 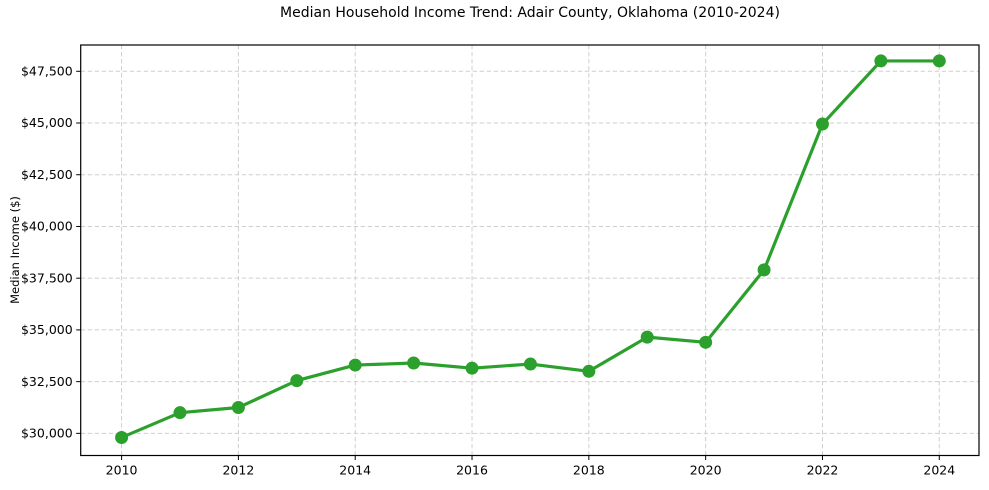 What do you see at coordinates (472, 368) in the screenshot?
I see `data-point-2016` at bounding box center [472, 368].